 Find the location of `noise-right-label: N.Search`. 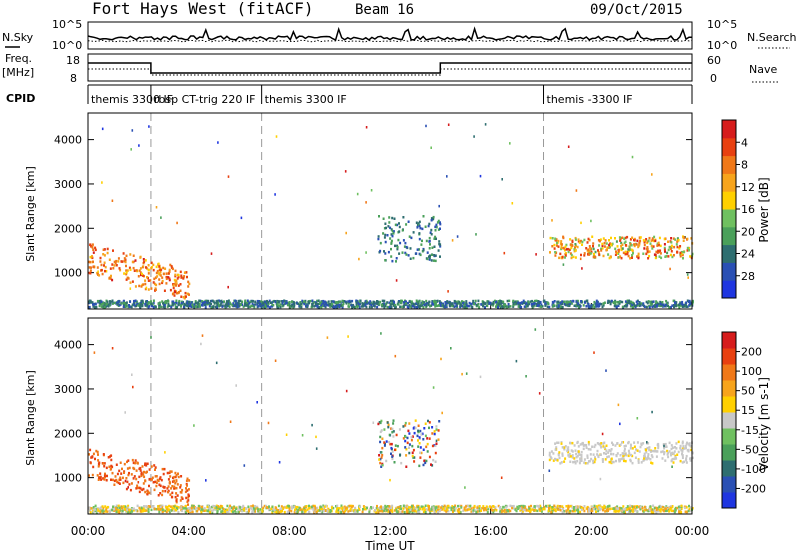

noise-right-label: N.Search is located at coordinates (772, 37).